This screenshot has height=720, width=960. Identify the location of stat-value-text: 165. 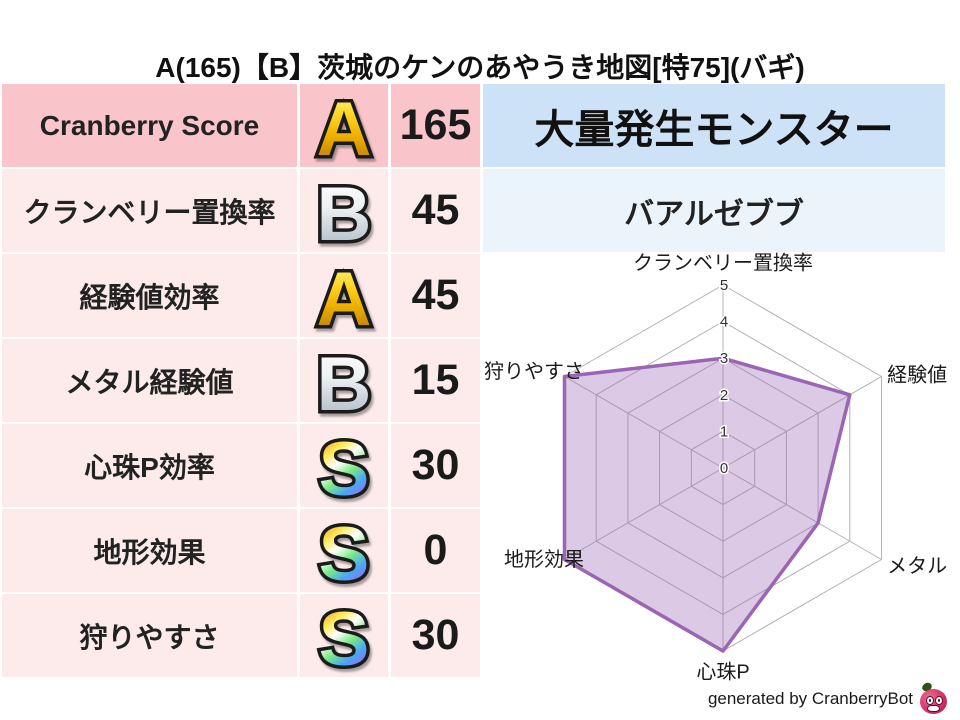
(435, 125).